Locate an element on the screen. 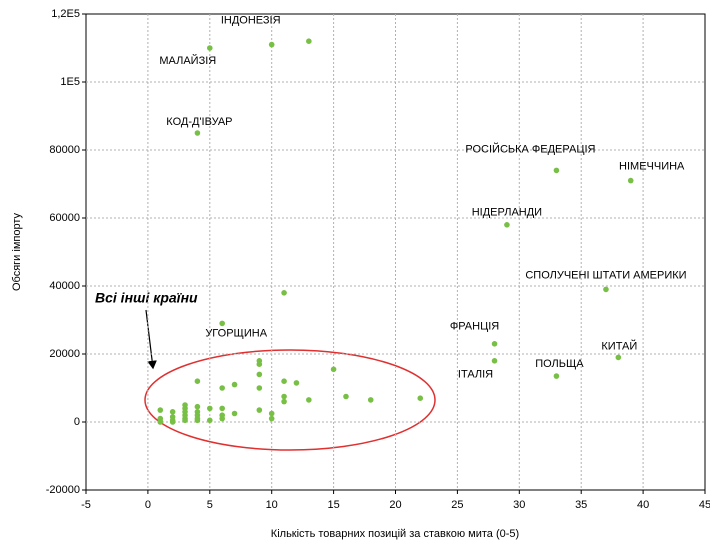 Image resolution: width=710 pixels, height=546 pixels. x-tick-label: 10 is located at coordinates (272, 505).